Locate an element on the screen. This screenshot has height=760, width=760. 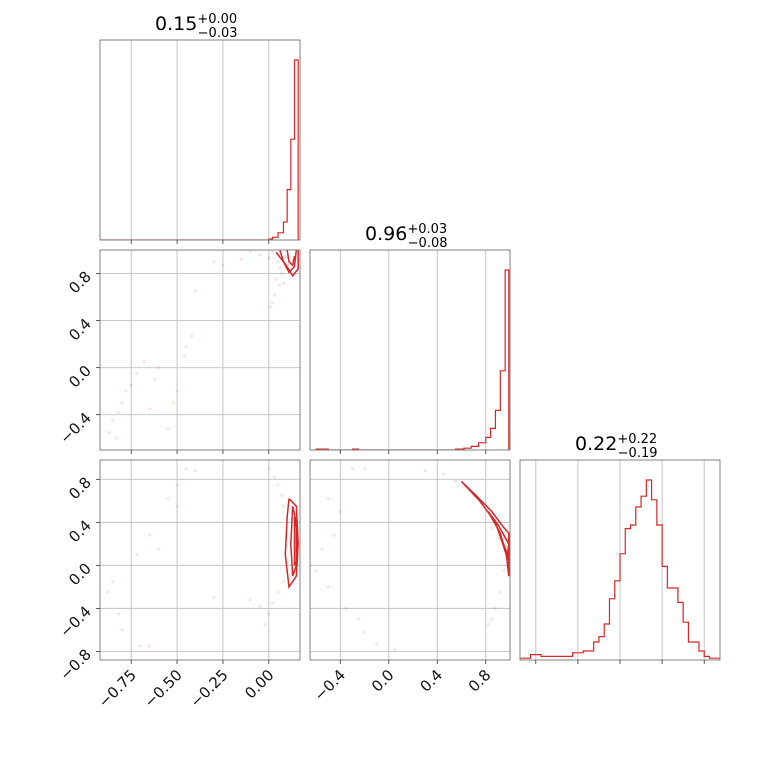
x-tick-label: 0.8 is located at coordinates (480, 681).